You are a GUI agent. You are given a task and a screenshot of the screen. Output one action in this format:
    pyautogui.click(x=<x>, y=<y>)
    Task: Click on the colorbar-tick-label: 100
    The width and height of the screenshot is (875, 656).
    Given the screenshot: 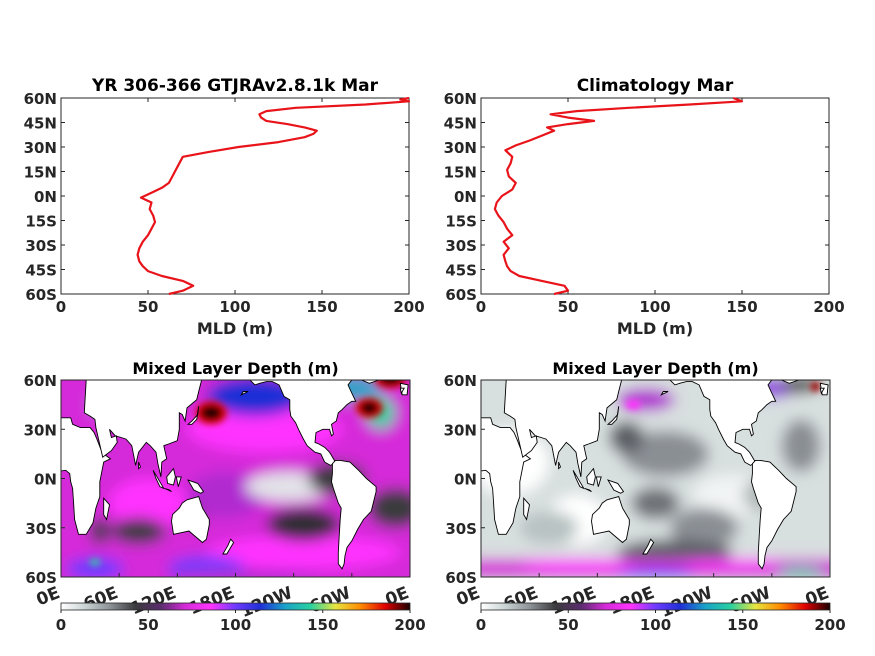 What is the action you would take?
    pyautogui.click(x=655, y=625)
    